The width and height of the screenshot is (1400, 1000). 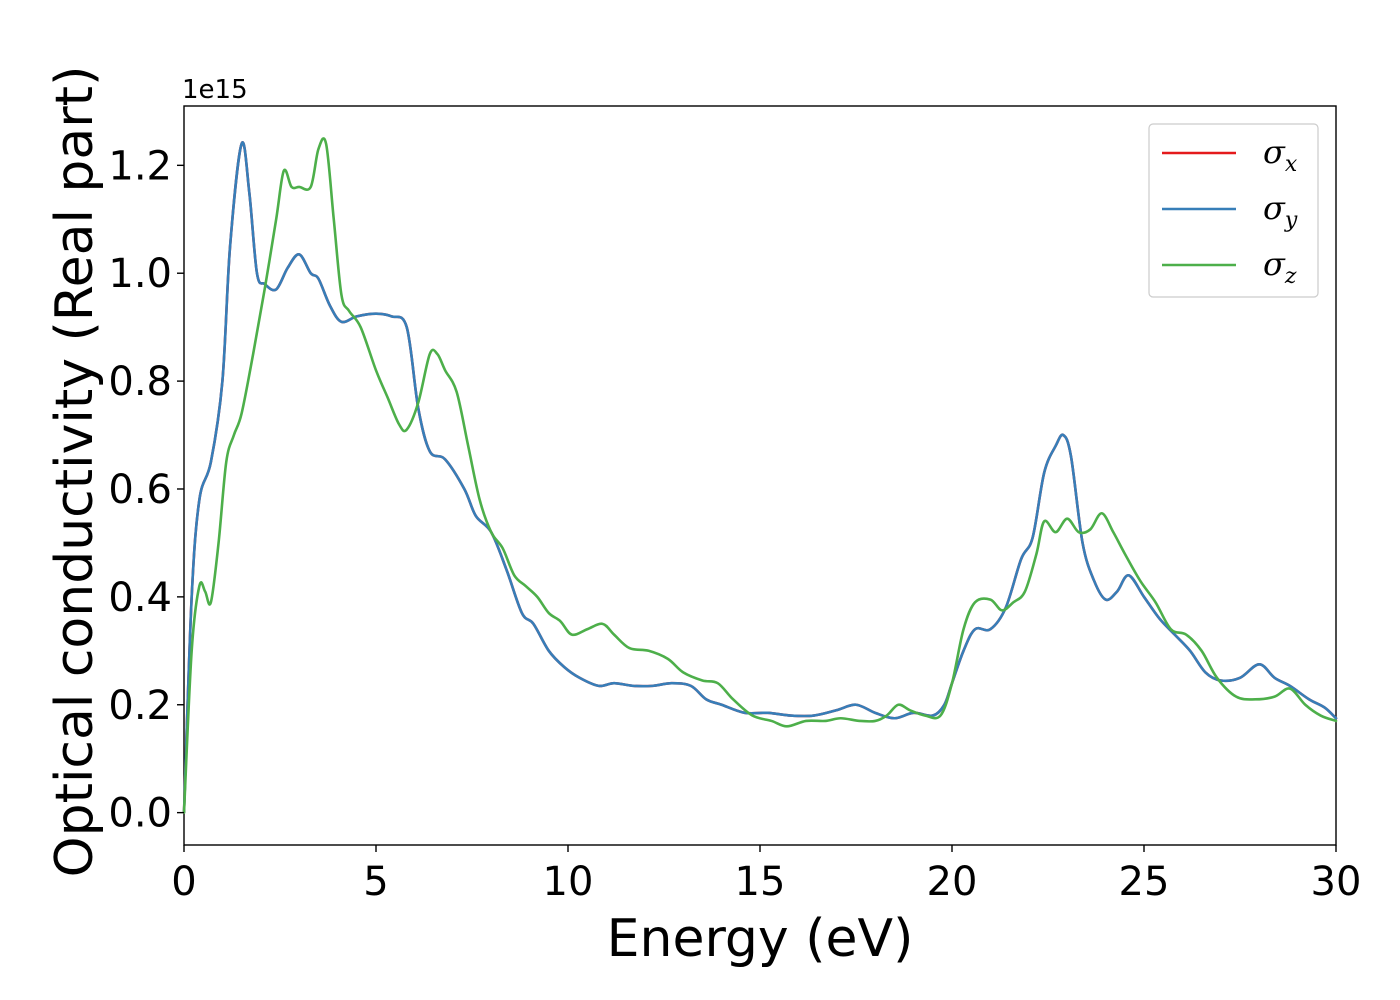 I want to click on y-tick-label: 1.0, so click(x=140, y=274).